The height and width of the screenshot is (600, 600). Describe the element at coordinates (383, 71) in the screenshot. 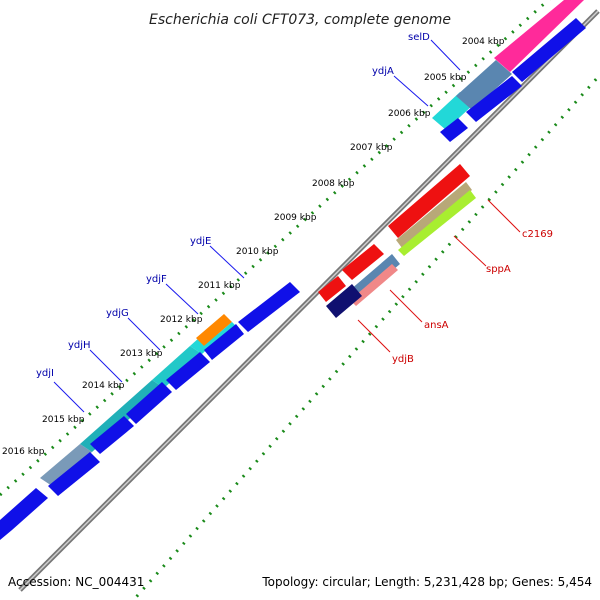

I see `gene-label-ydjA: ydjA` at that location.